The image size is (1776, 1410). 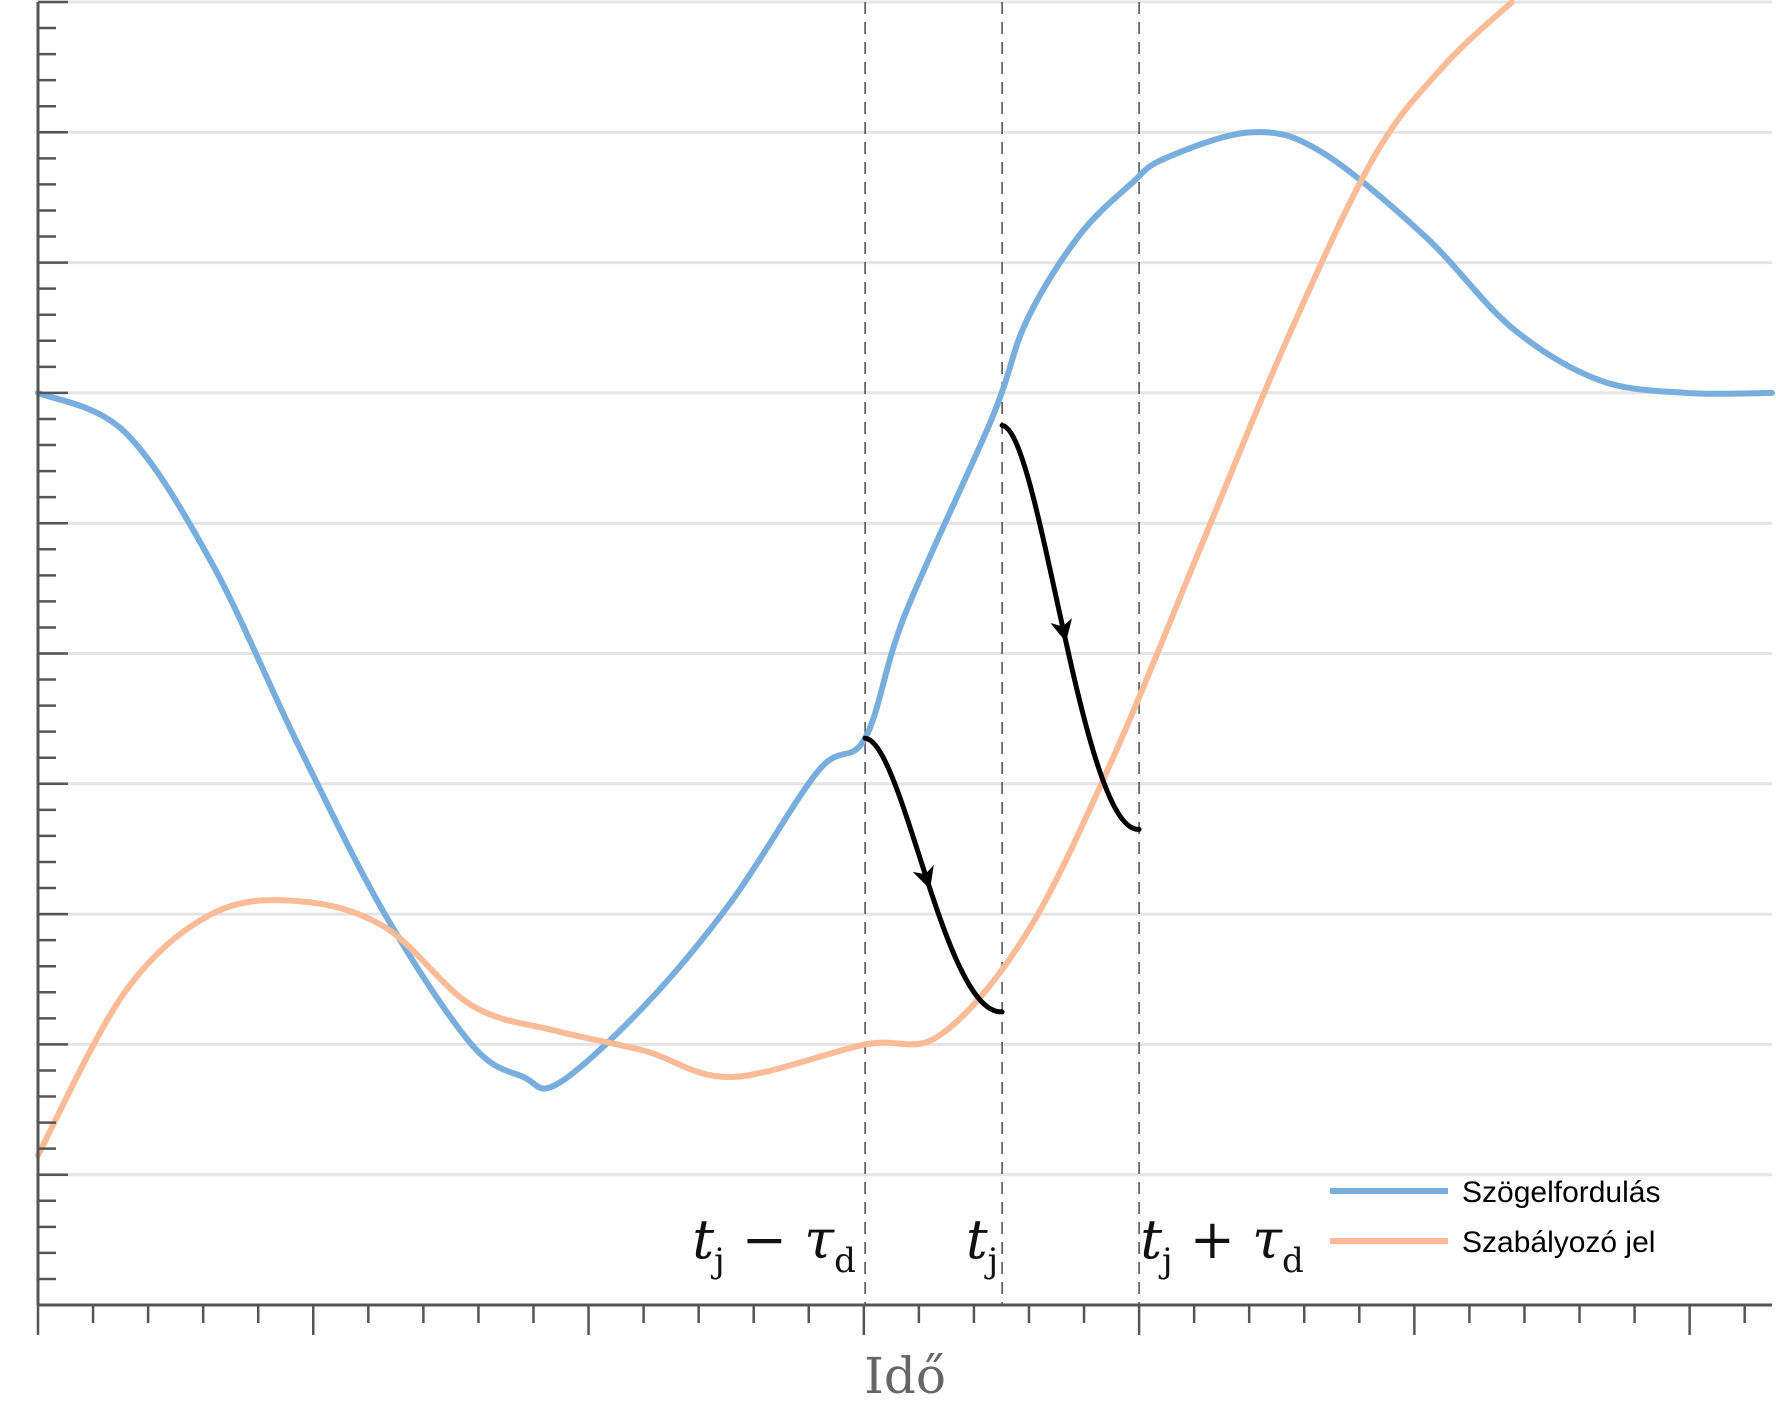 What do you see at coordinates (982, 1244) in the screenshot?
I see `guide-label: tj` at bounding box center [982, 1244].